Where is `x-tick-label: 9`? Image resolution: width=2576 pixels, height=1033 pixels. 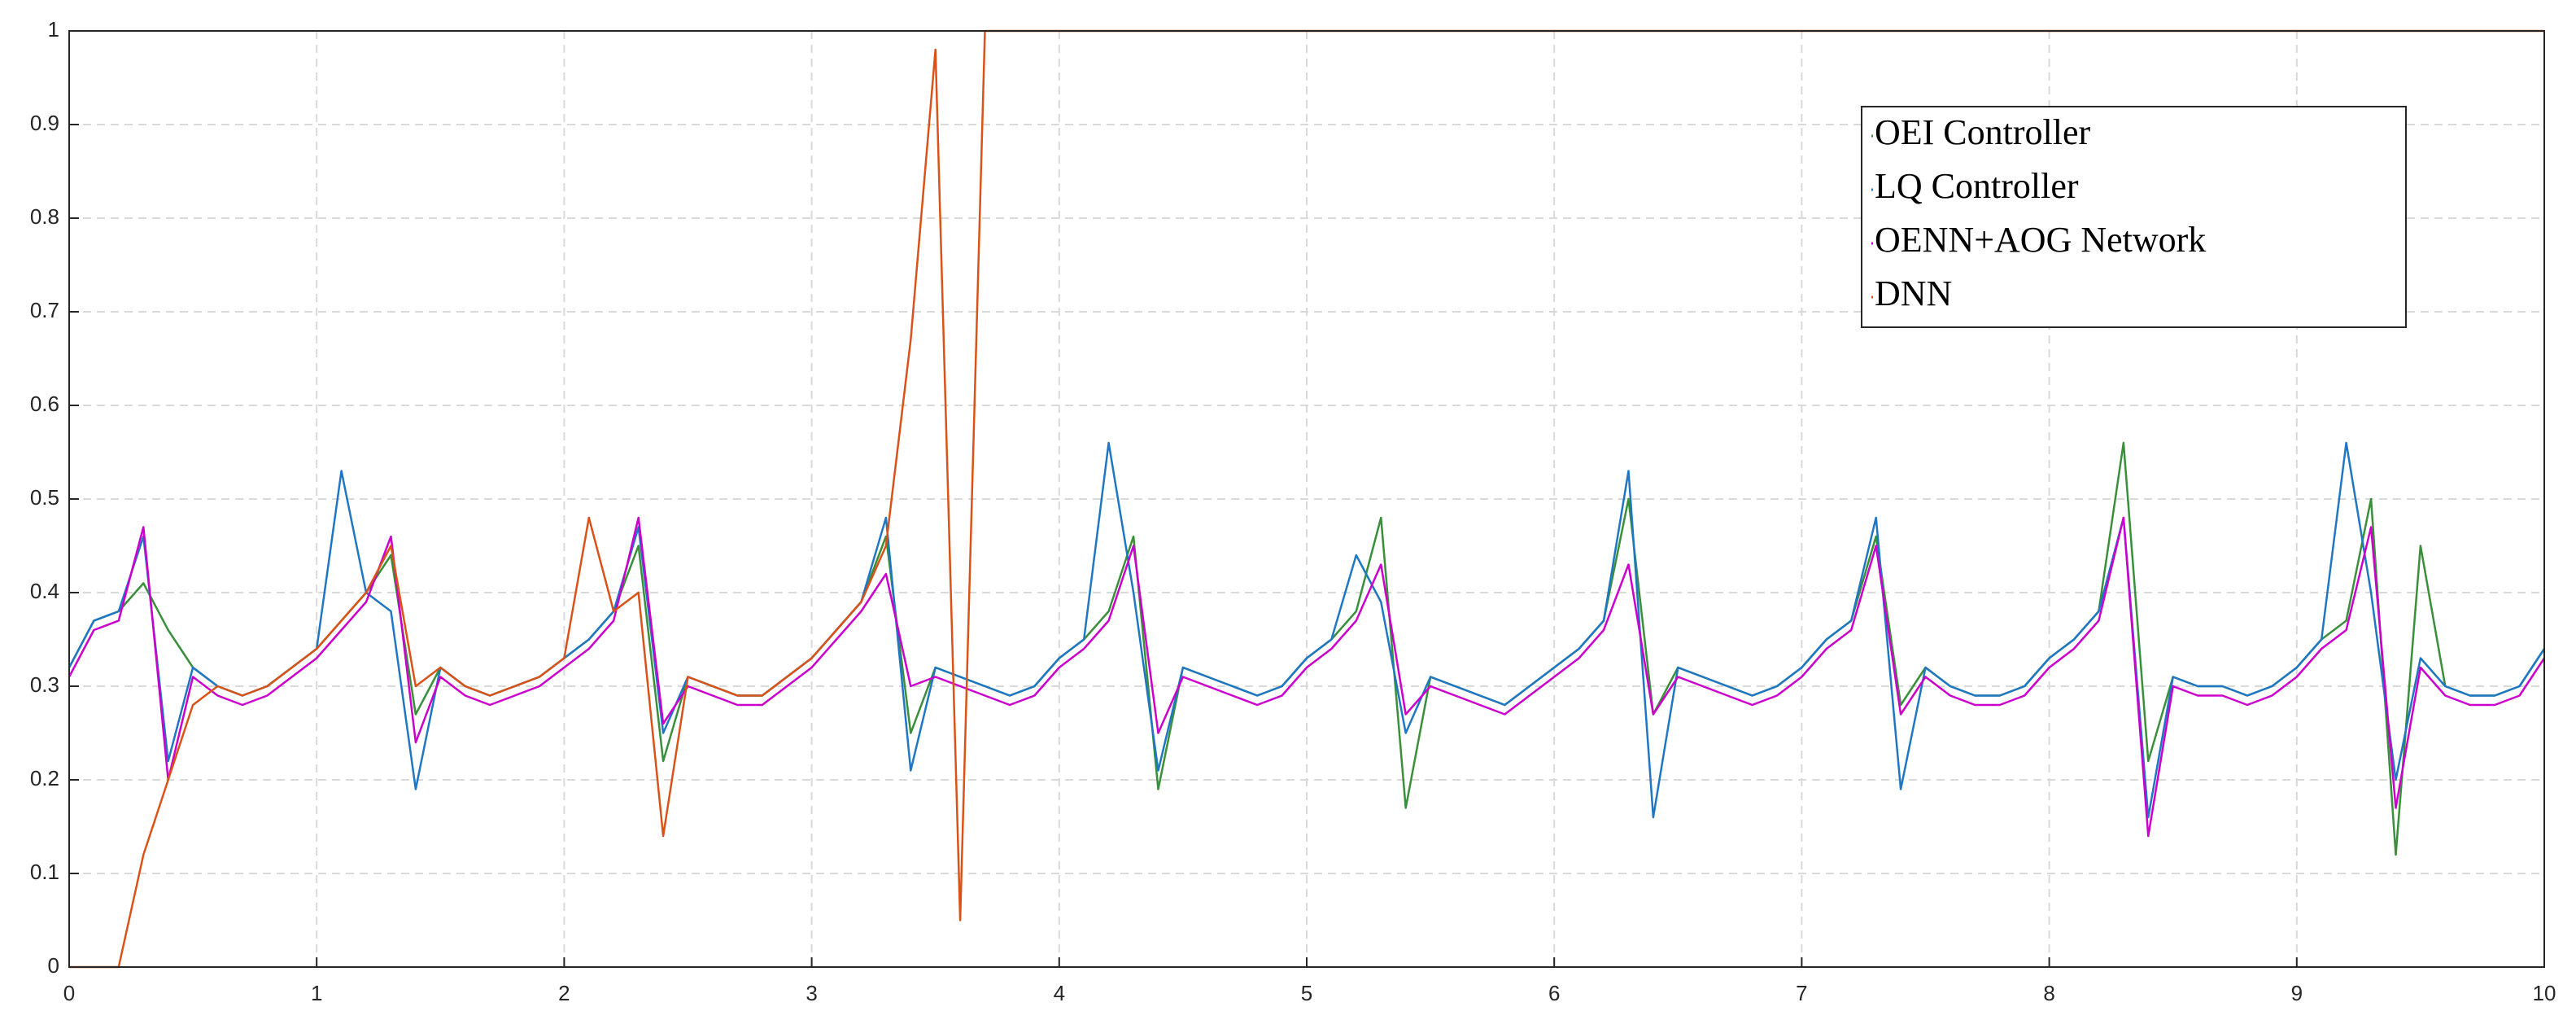 x-tick-label: 9 is located at coordinates (2297, 993).